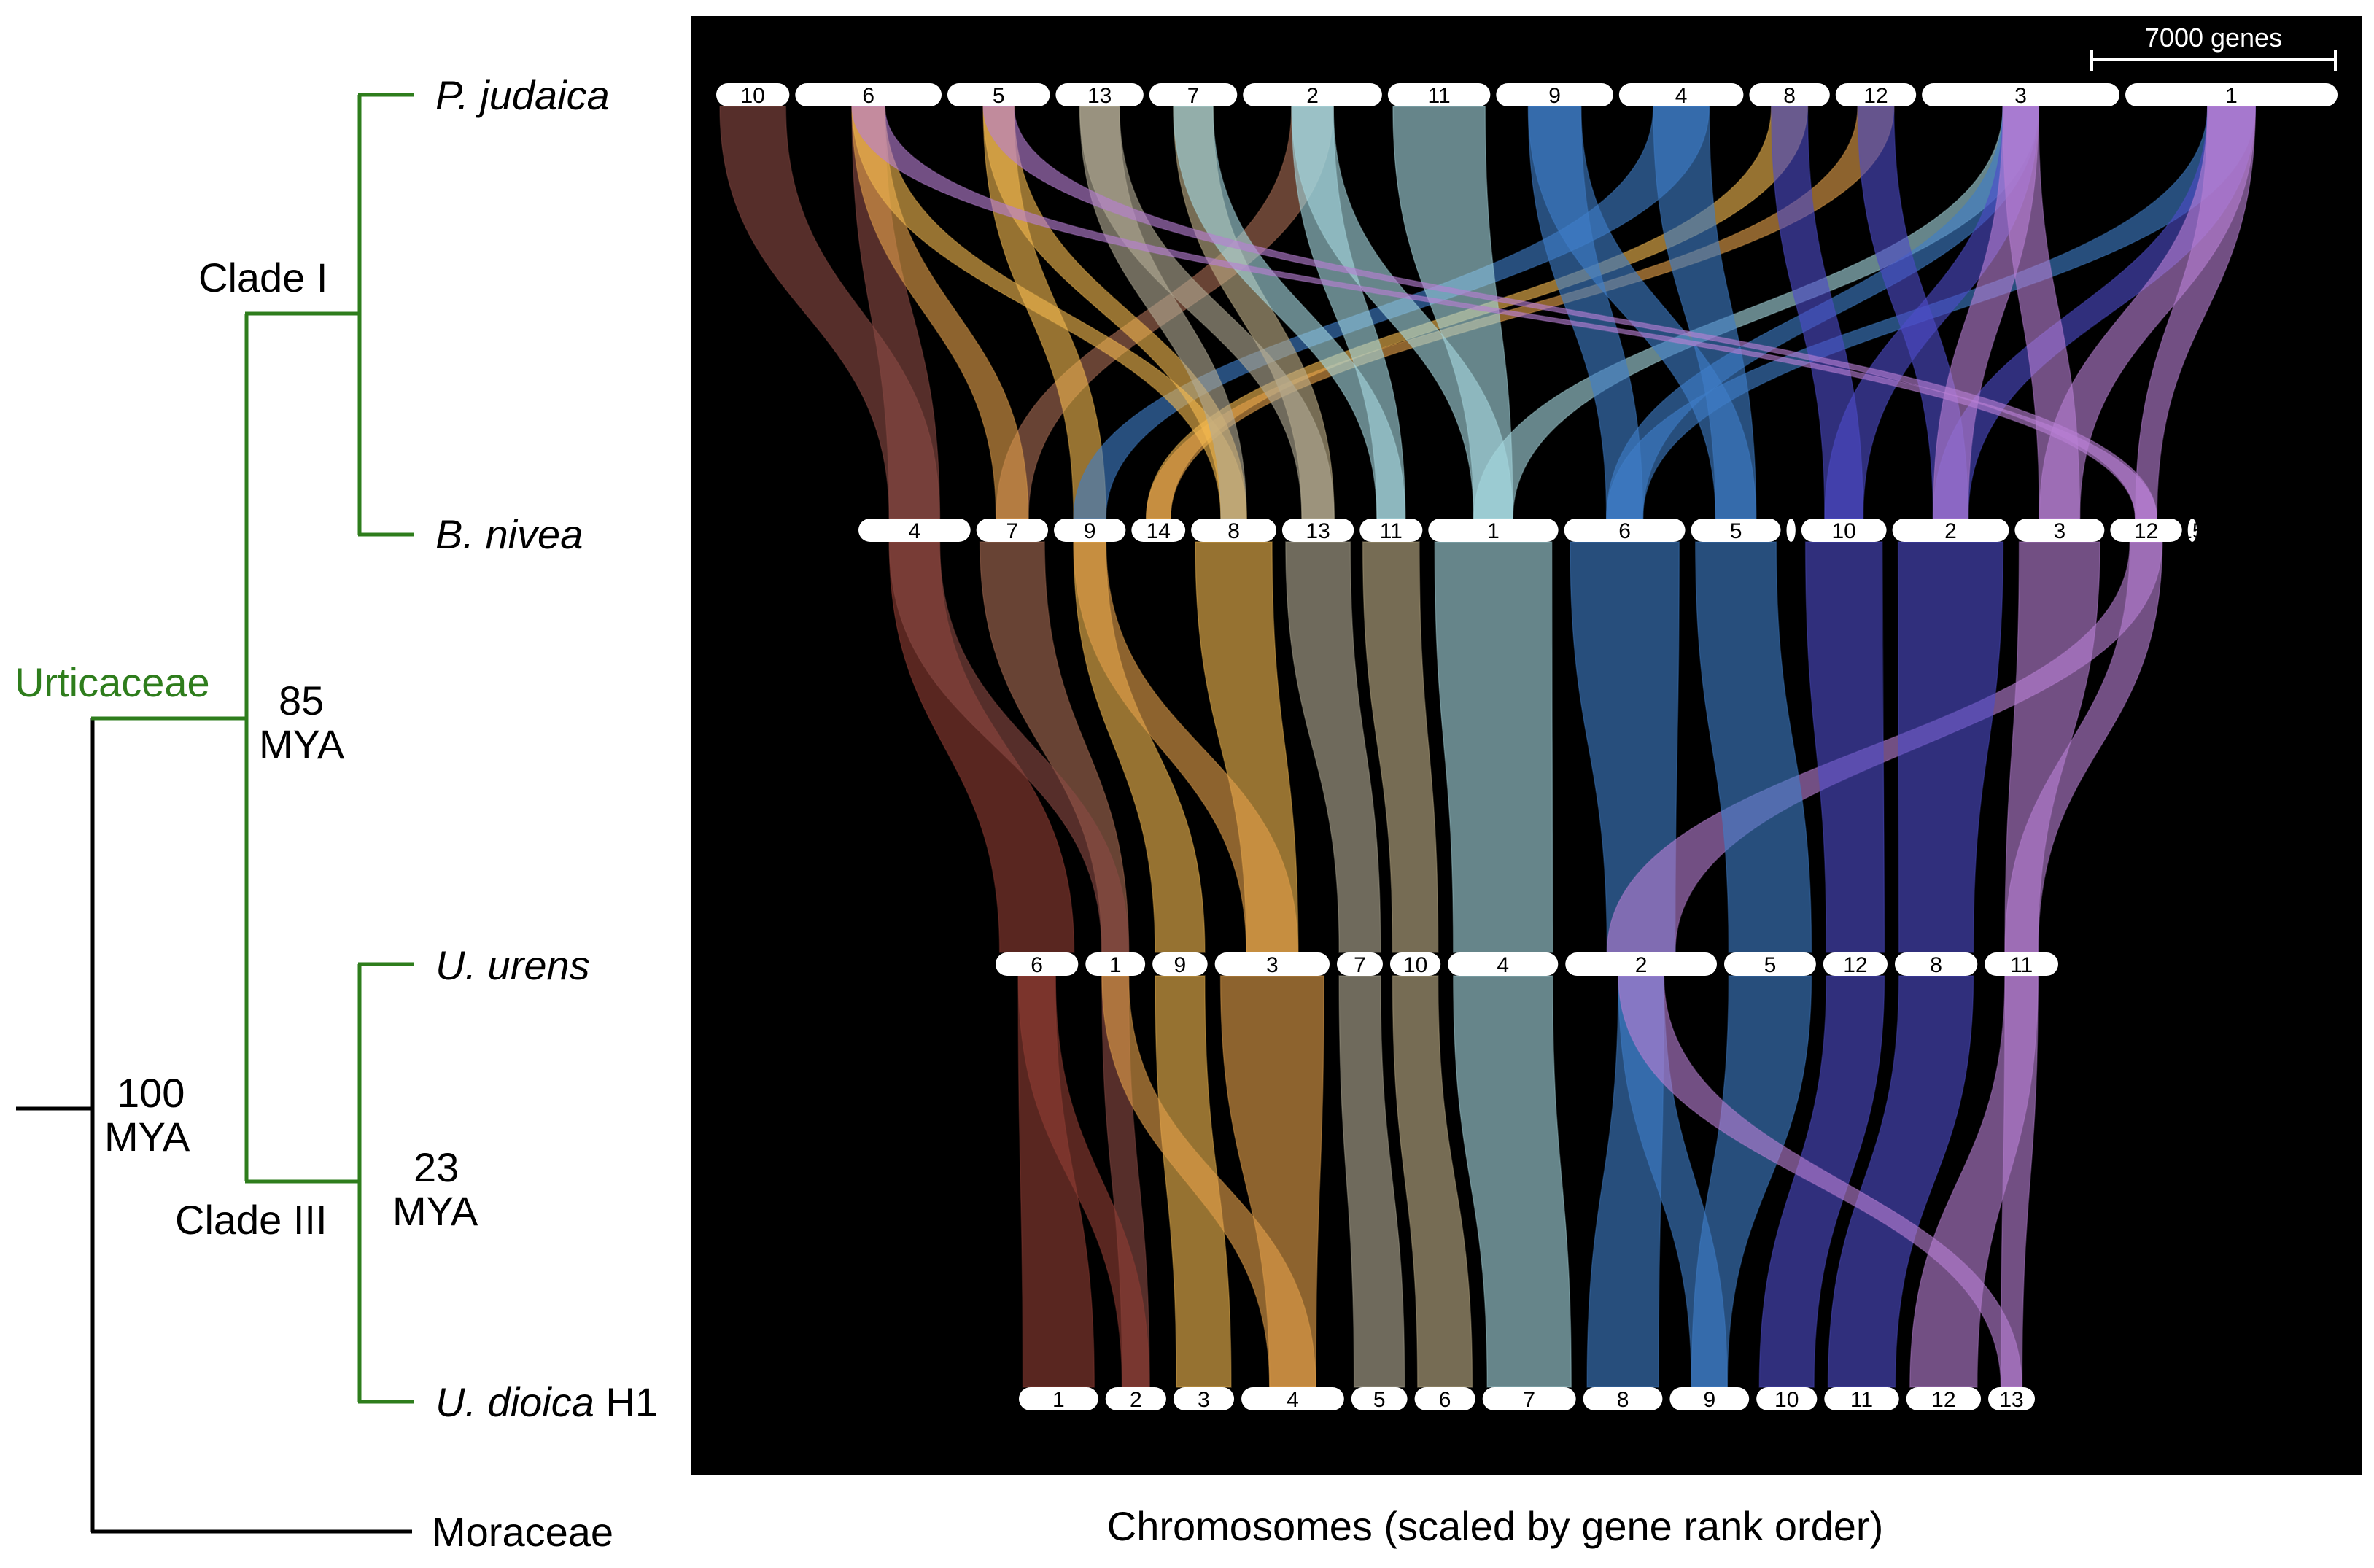  Describe the element at coordinates (301, 700) in the screenshot. I see `age-label-85-value: 85` at that location.